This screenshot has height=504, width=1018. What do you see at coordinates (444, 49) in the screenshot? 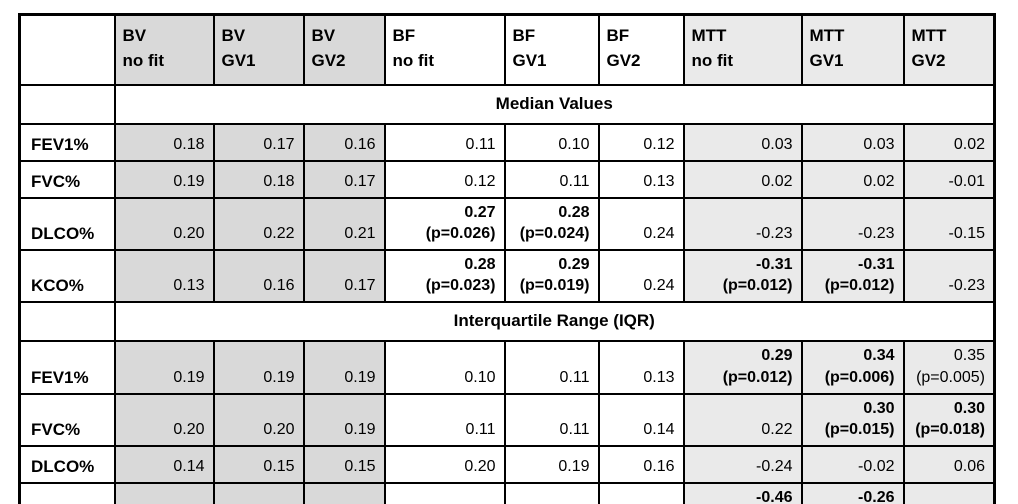
I see `column-header-bf-no-fit: BF no fit` at bounding box center [444, 49].